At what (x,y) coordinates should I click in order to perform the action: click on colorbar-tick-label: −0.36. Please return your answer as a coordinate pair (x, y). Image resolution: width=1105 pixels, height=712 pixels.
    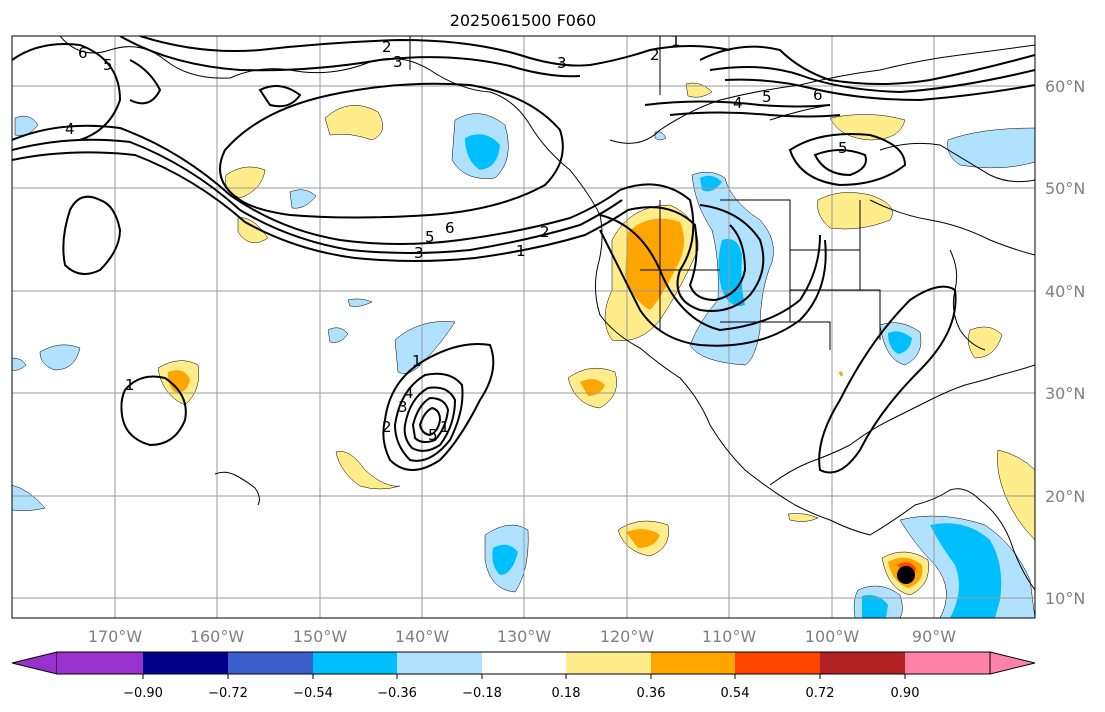
    Looking at the image, I should click on (397, 693).